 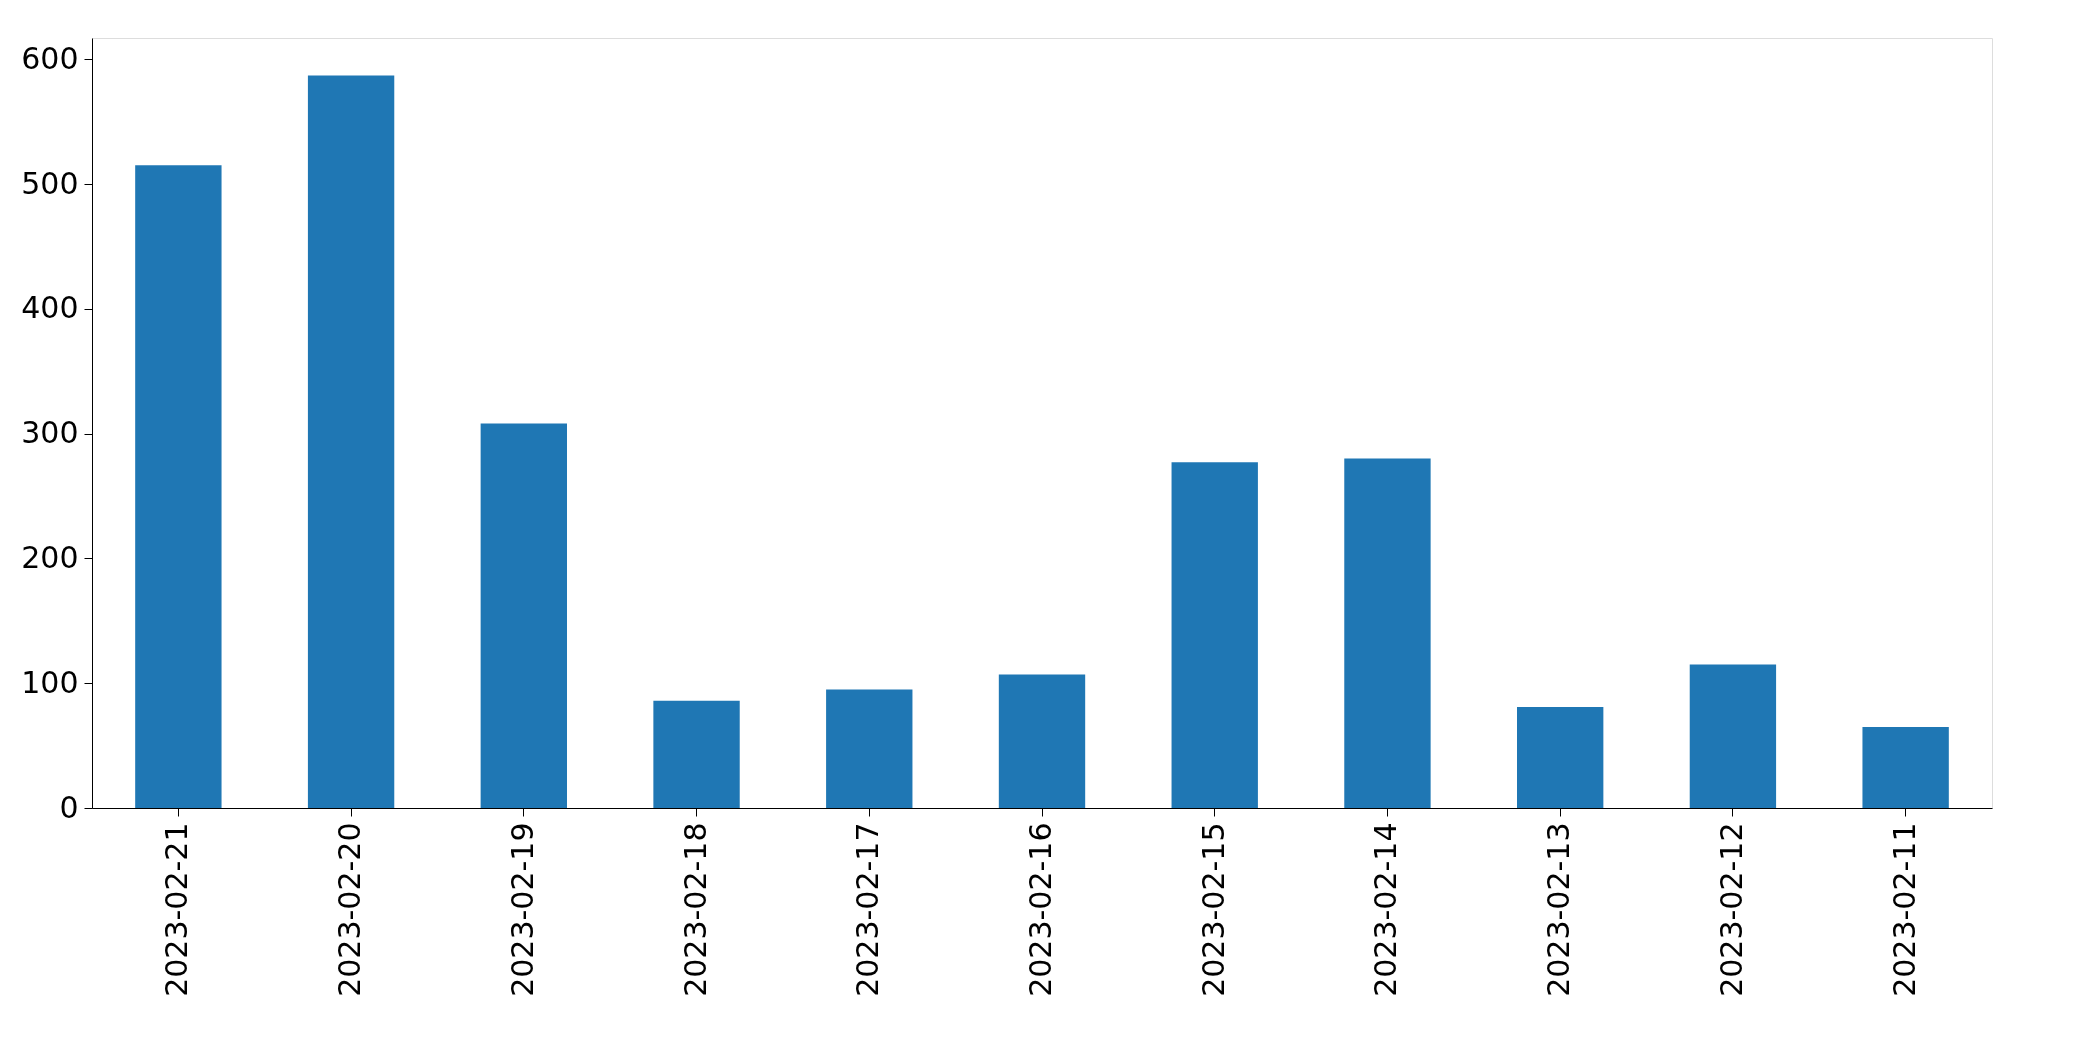 I want to click on x-tick-label: 2023-02-13, so click(x=1559, y=909).